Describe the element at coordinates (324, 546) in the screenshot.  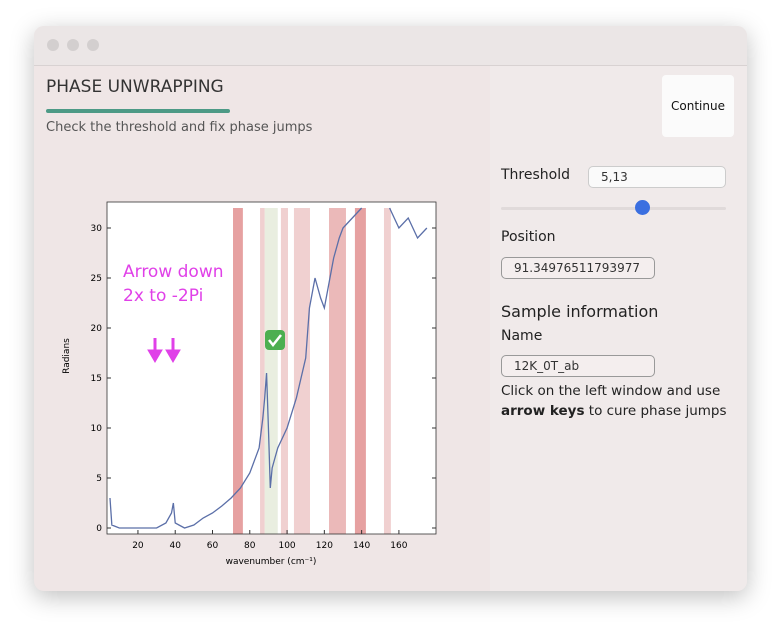
I see `x-tick-label: 120` at that location.